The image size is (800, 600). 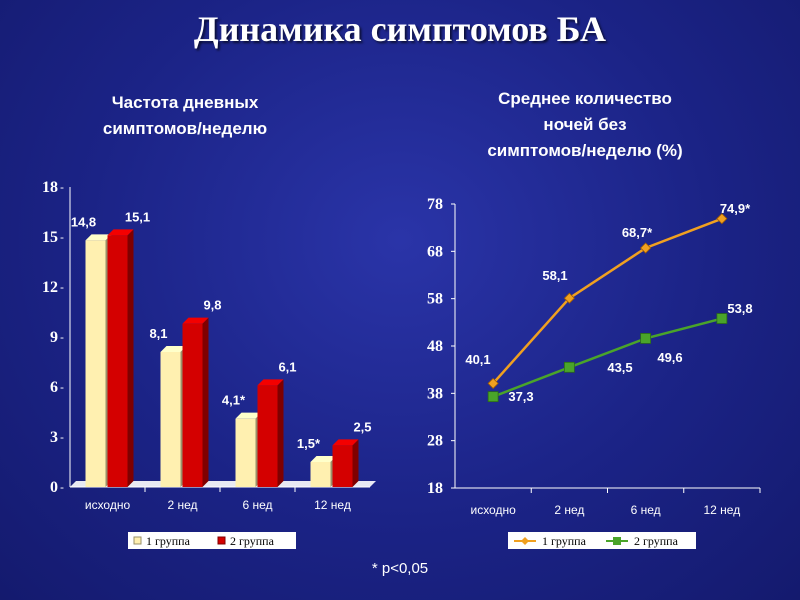 I want to click on bar-data-label: 8,1, so click(x=158, y=333).